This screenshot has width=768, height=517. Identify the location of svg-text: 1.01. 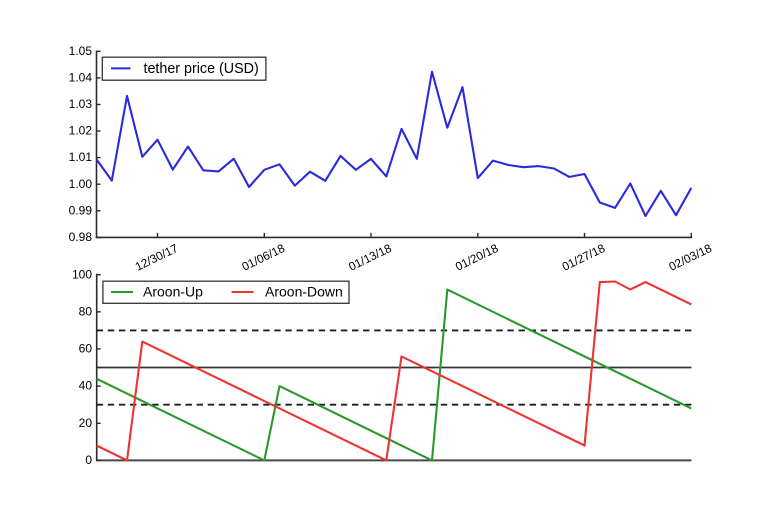
(81, 157).